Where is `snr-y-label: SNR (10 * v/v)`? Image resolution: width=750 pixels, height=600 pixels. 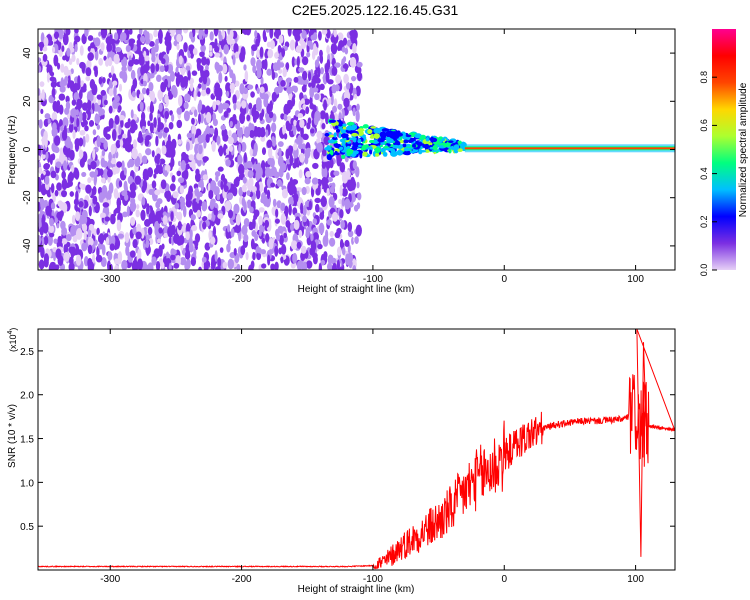 snr-y-label: SNR (10 * v/v) is located at coordinates (12, 436).